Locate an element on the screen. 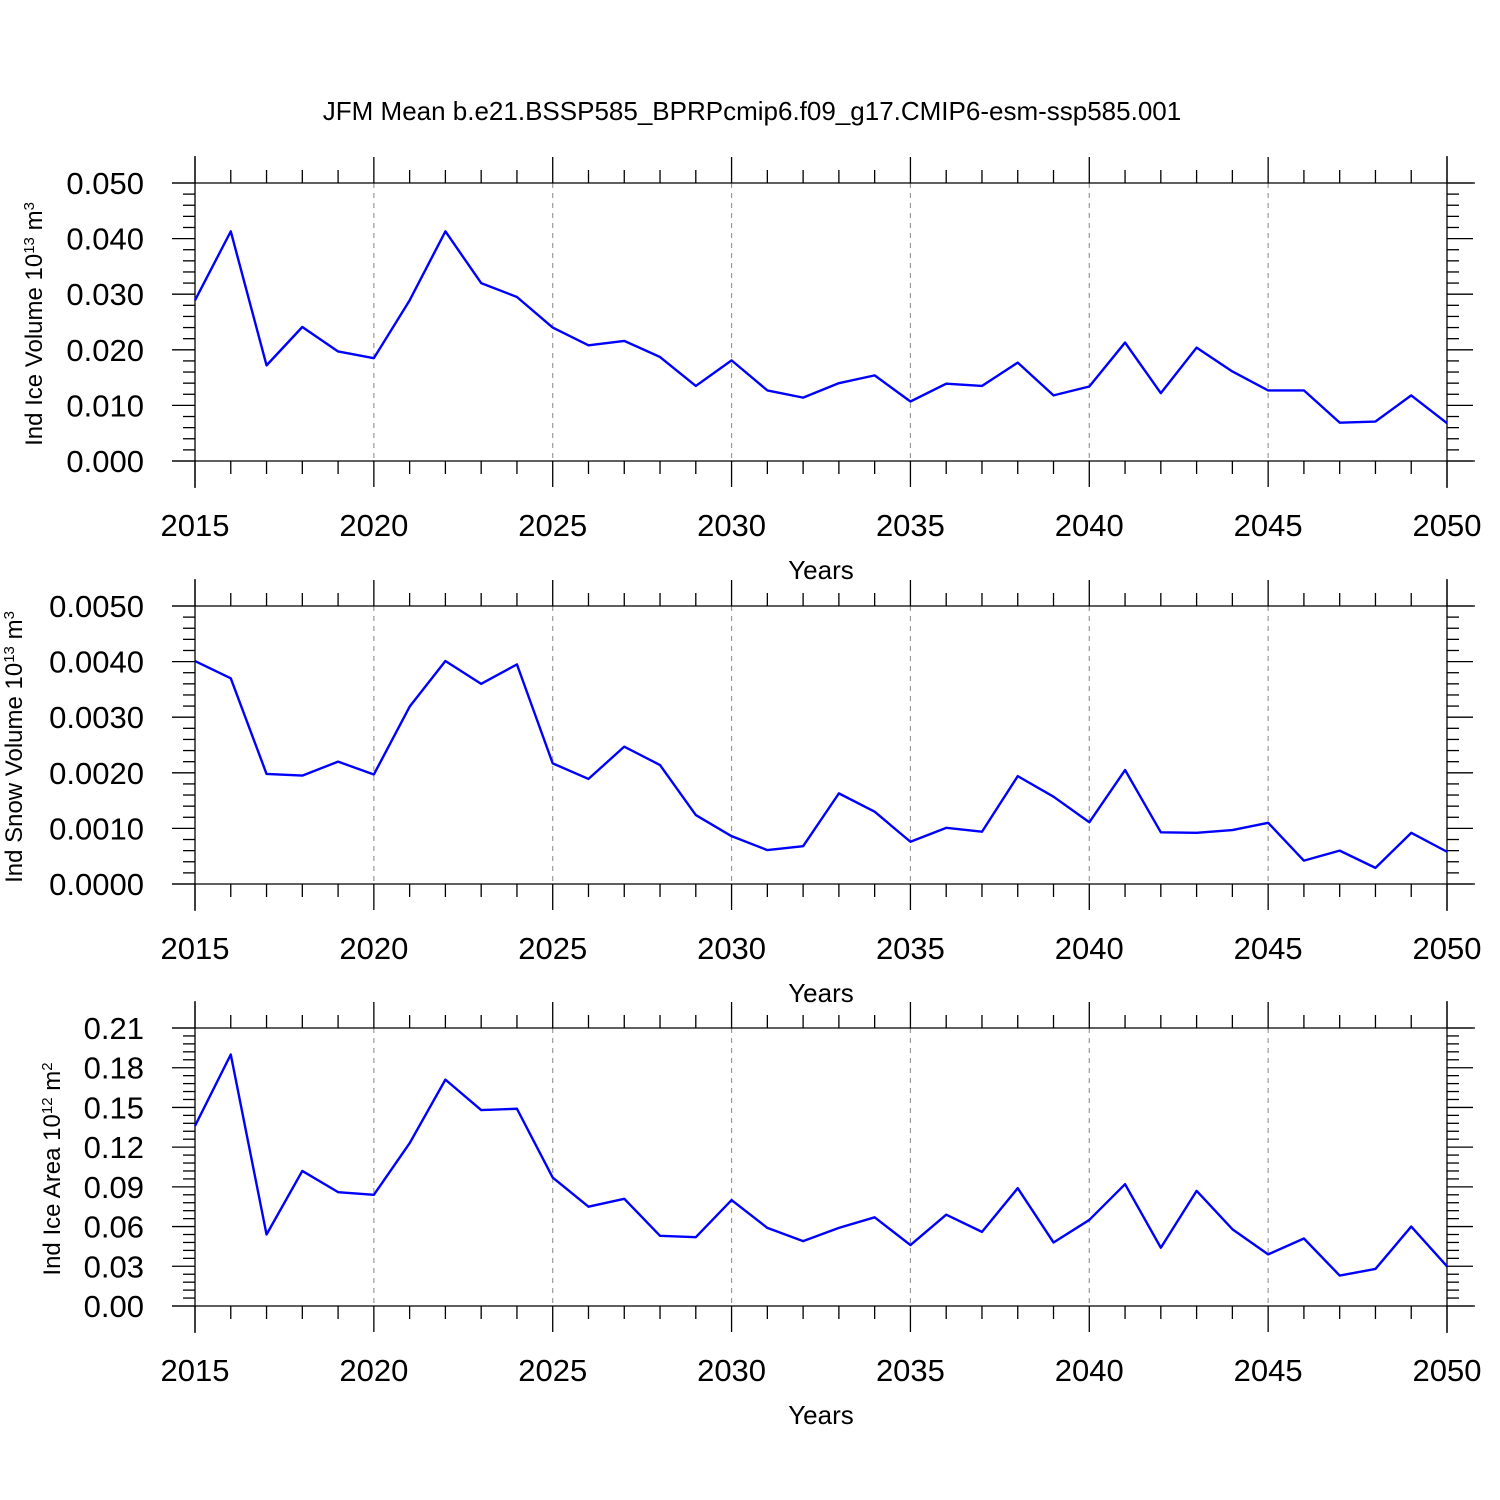 Image resolution: width=1500 pixels, height=1500 pixels. y-axis-label: Ind Ice Area 1012 m2 is located at coordinates (53, 1168).